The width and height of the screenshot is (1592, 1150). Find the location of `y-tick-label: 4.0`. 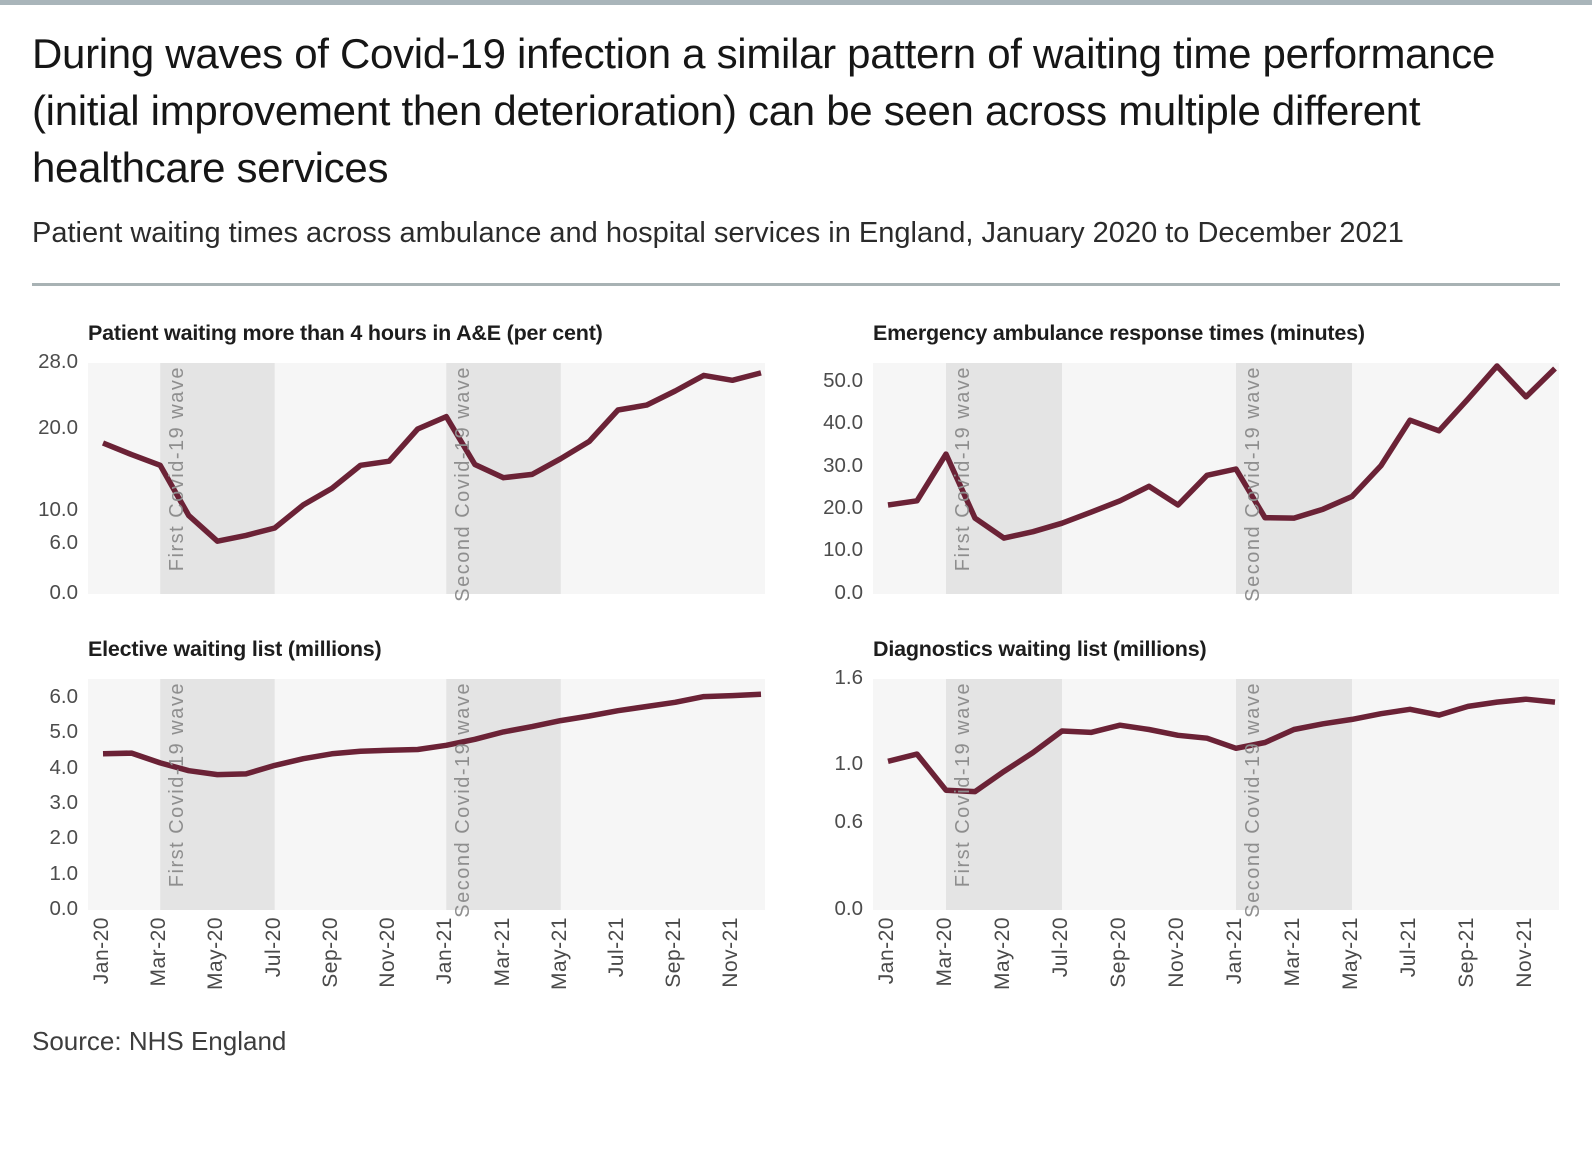

y-tick-label: 4.0 is located at coordinates (64, 767).